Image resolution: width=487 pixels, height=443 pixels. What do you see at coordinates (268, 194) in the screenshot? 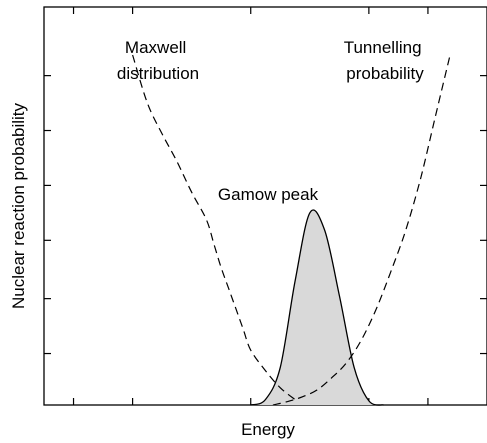
I see `gamow-peak-annotation: Gamow peak` at bounding box center [268, 194].